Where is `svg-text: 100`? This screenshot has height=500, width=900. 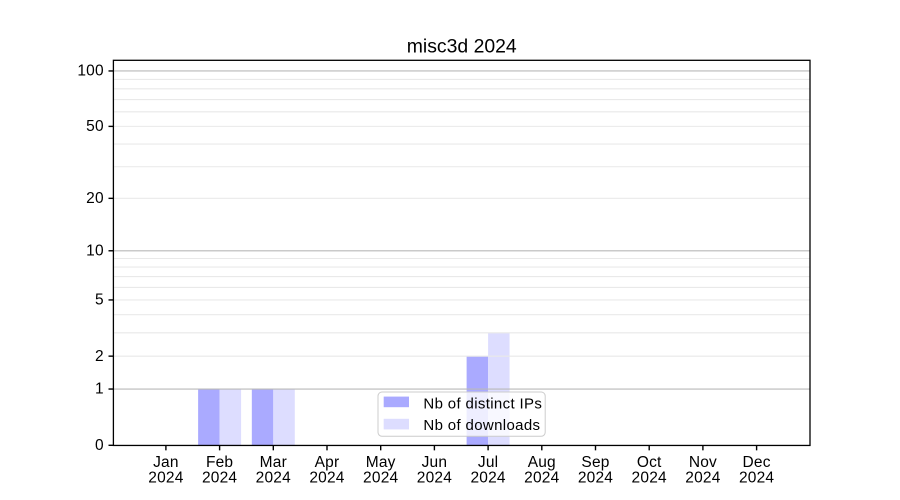 svg-text: 100 is located at coordinates (90, 71).